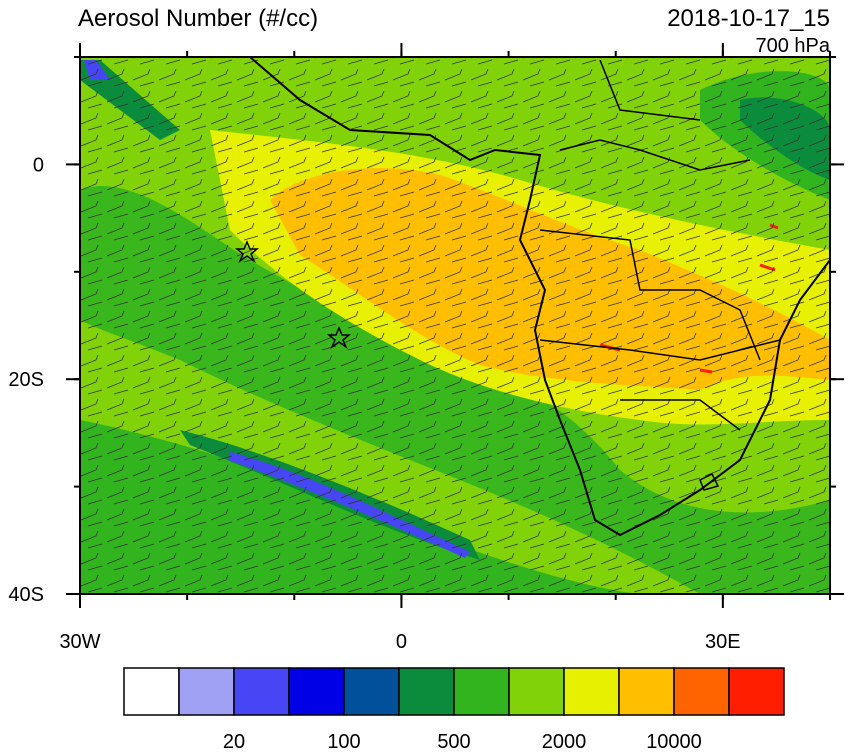  I want to click on pressure-level: 700 hPa, so click(792, 46).